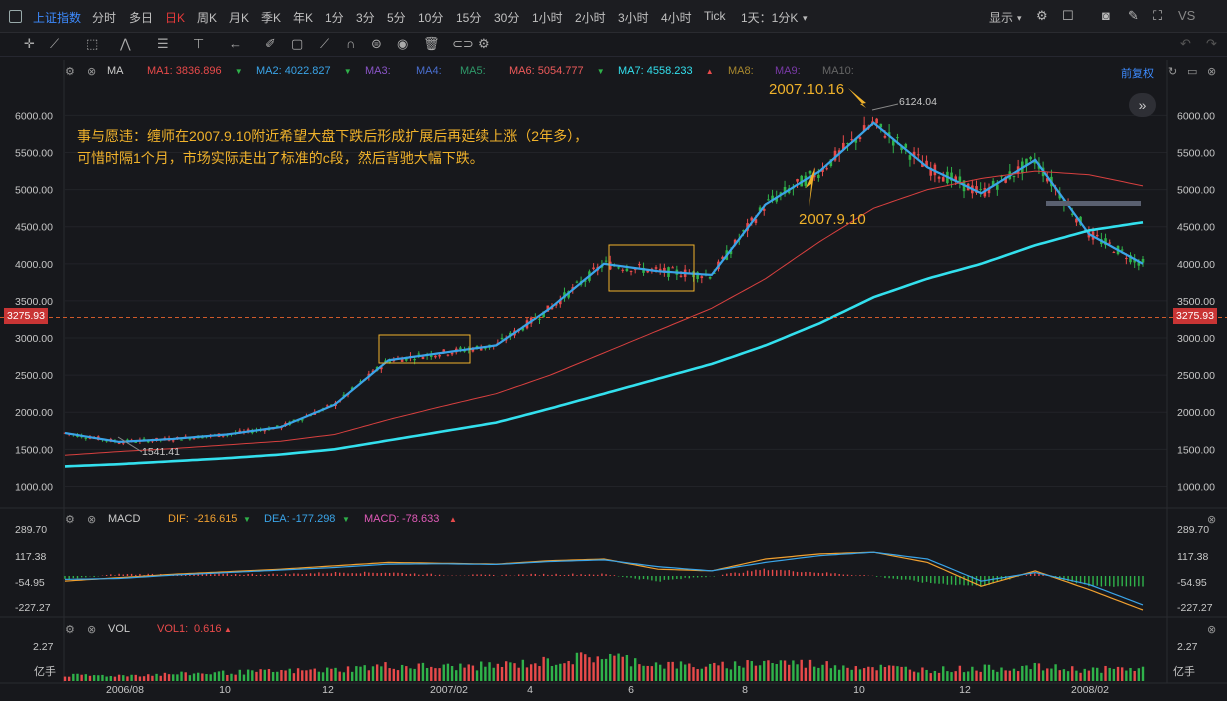 This screenshot has height=701, width=1227. I want to click on trash-icon: 🗑, so click(431, 43).